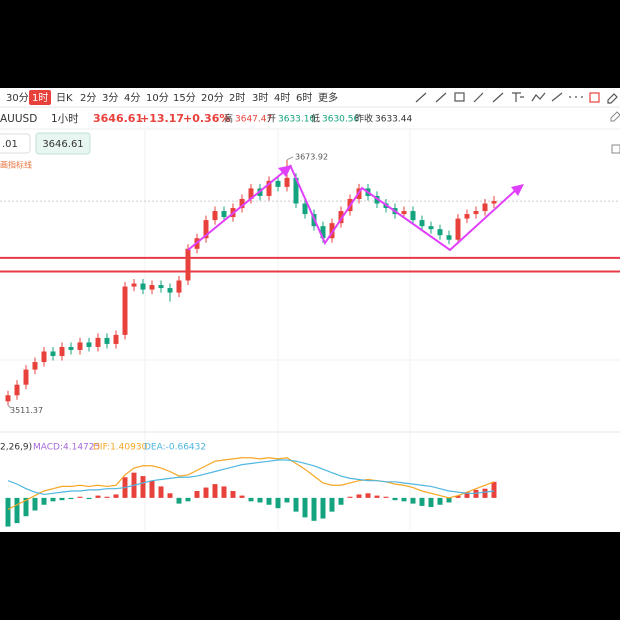 The image size is (620, 620). Describe the element at coordinates (304, 98) in the screenshot. I see `interval-tab: 6时` at that location.